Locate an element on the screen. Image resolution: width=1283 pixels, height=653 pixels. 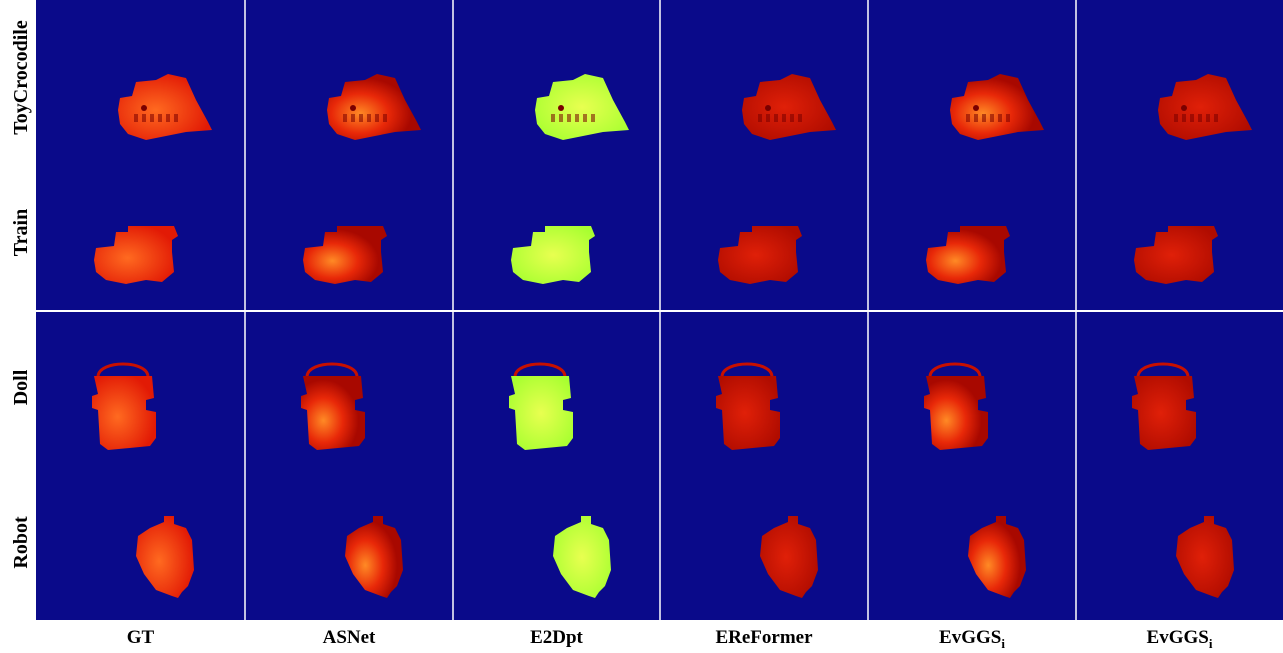
row-label: ToyCrocodile is located at coordinates (21, 77).